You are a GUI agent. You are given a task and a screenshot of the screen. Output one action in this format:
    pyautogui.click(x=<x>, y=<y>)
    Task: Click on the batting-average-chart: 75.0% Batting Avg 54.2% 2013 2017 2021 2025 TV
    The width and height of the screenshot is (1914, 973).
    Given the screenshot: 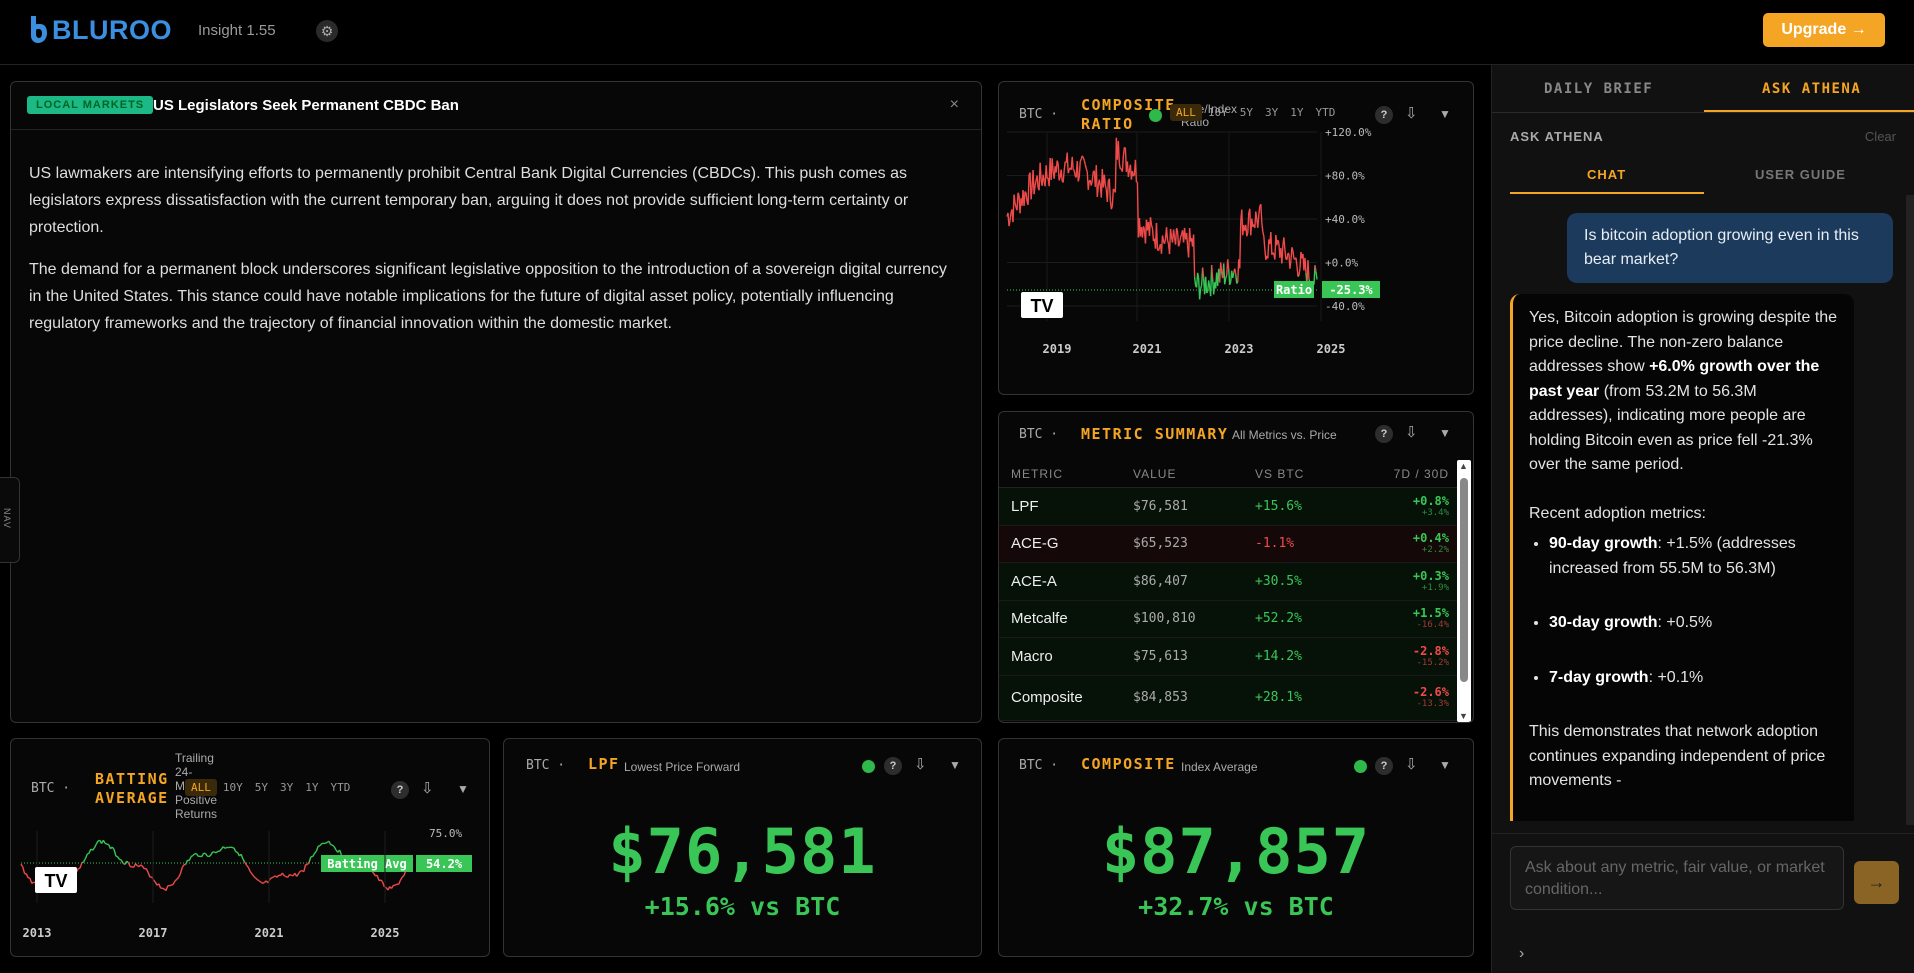 What is the action you would take?
    pyautogui.click(x=250, y=893)
    